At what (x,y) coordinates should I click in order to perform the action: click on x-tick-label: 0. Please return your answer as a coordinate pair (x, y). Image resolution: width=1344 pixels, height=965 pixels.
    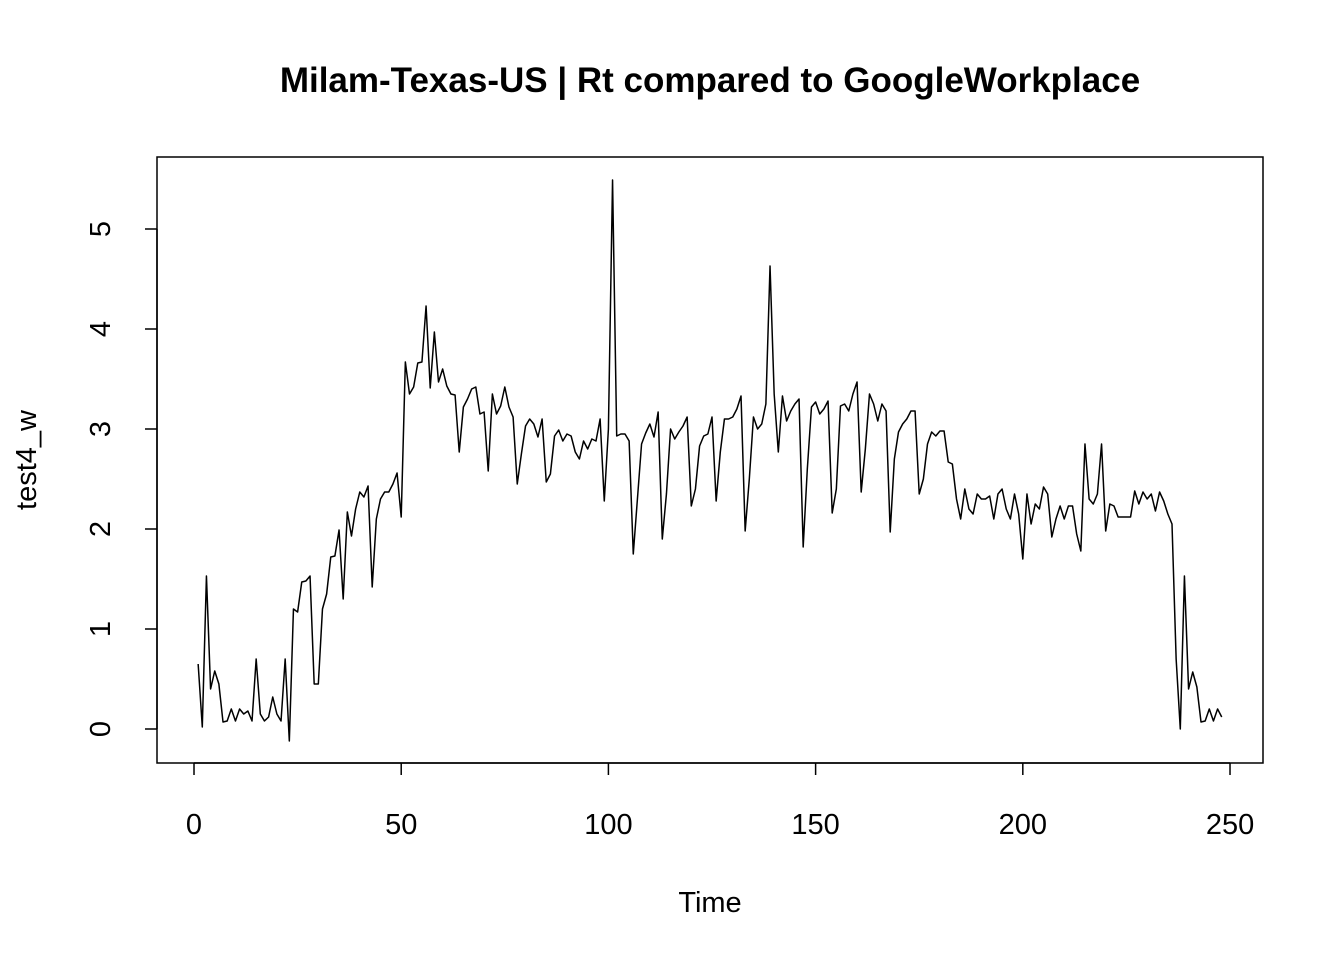
    Looking at the image, I should click on (194, 825).